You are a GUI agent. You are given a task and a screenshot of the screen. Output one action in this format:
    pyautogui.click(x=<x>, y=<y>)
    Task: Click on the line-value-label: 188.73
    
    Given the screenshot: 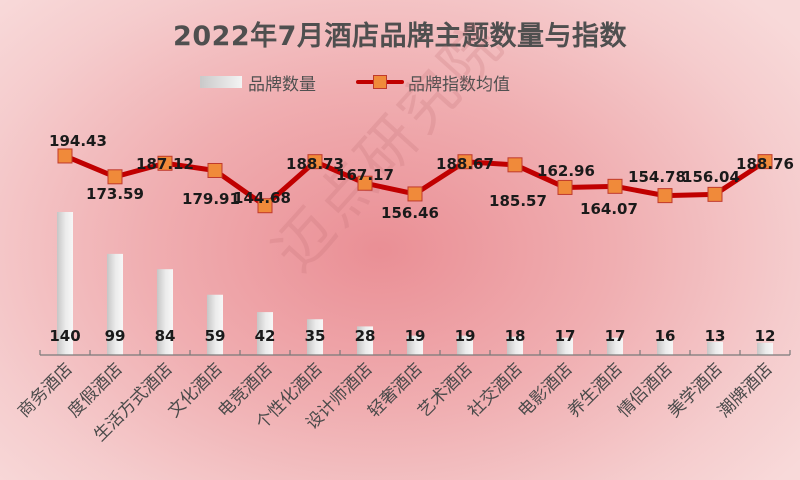 What is the action you would take?
    pyautogui.click(x=315, y=164)
    